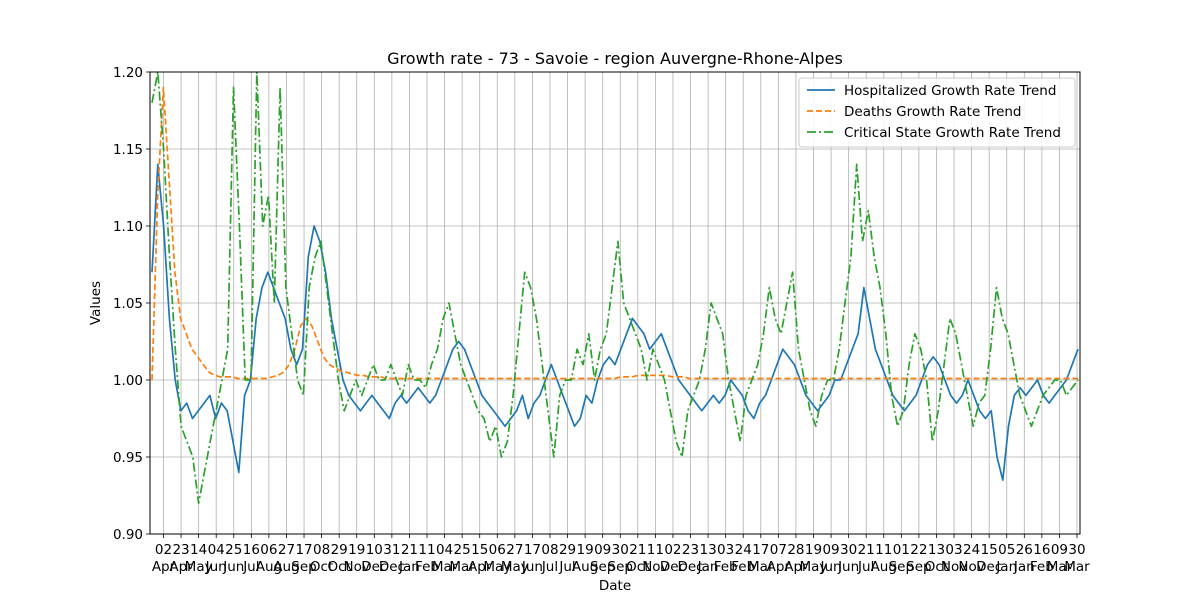 Image resolution: width=1200 pixels, height=600 pixels. Describe the element at coordinates (268, 550) in the screenshot. I see `x-tick-day: 06` at that location.